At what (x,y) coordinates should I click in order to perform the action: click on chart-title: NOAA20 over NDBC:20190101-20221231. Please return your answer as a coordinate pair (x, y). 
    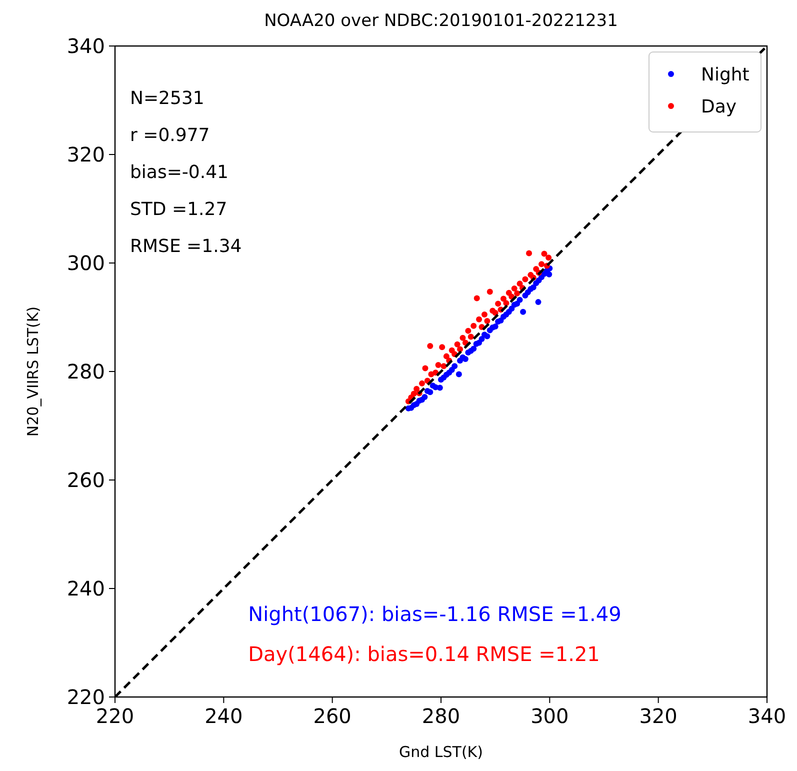
    Looking at the image, I should click on (441, 21).